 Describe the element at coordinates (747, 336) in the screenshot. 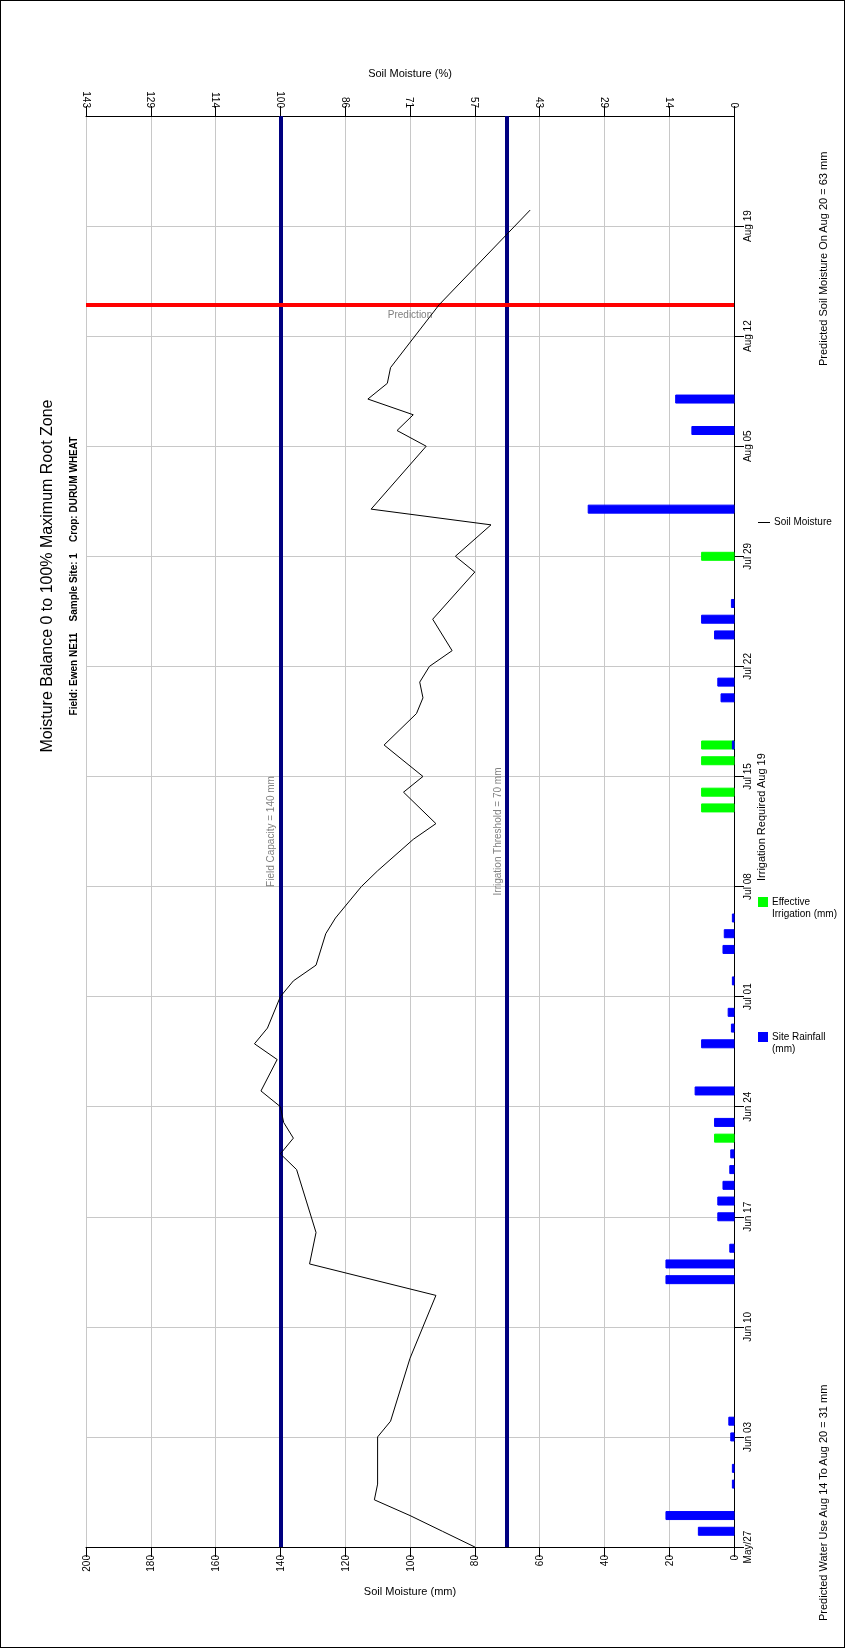

I see `y-tick-label: Aug 12` at that location.